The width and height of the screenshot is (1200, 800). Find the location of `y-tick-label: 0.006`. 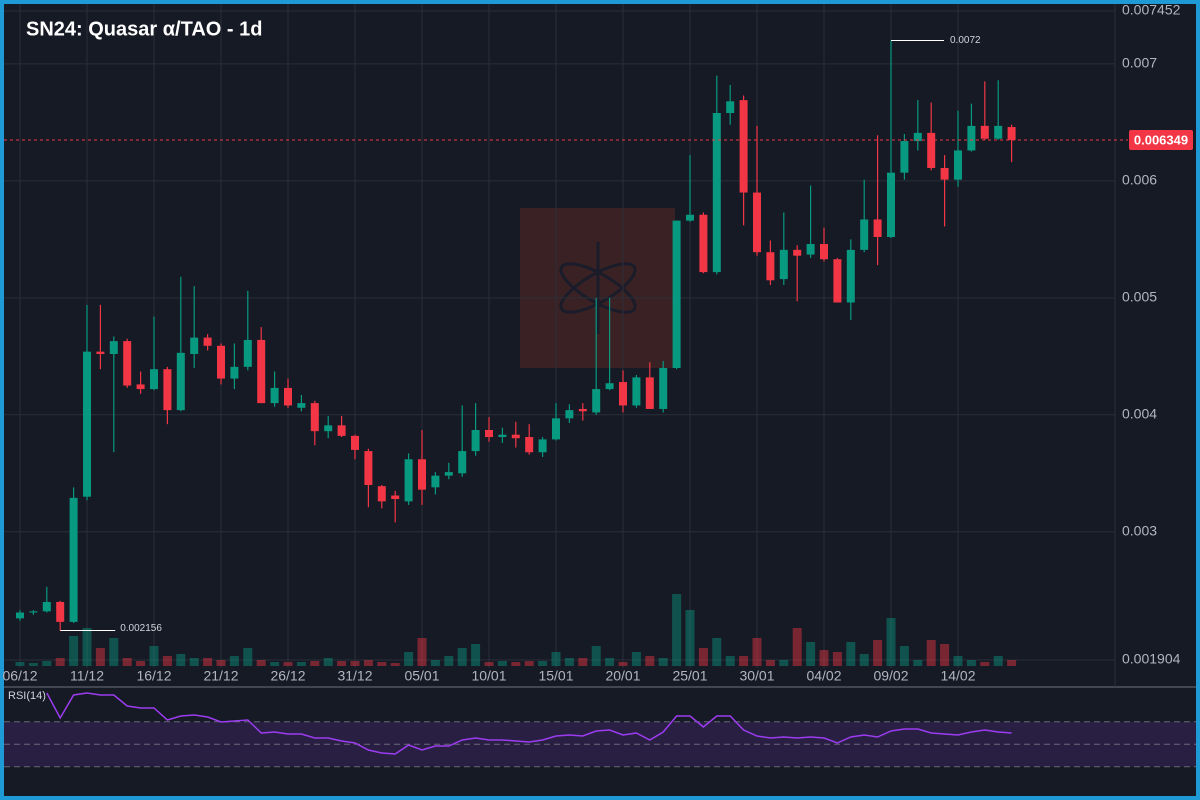

y-tick-label: 0.006 is located at coordinates (1139, 180).